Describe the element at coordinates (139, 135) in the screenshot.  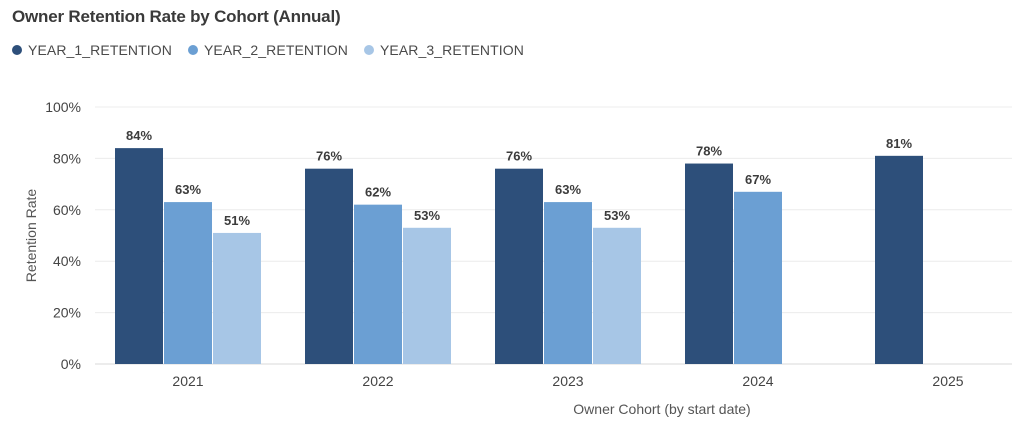
I see `data-label: 84%` at that location.